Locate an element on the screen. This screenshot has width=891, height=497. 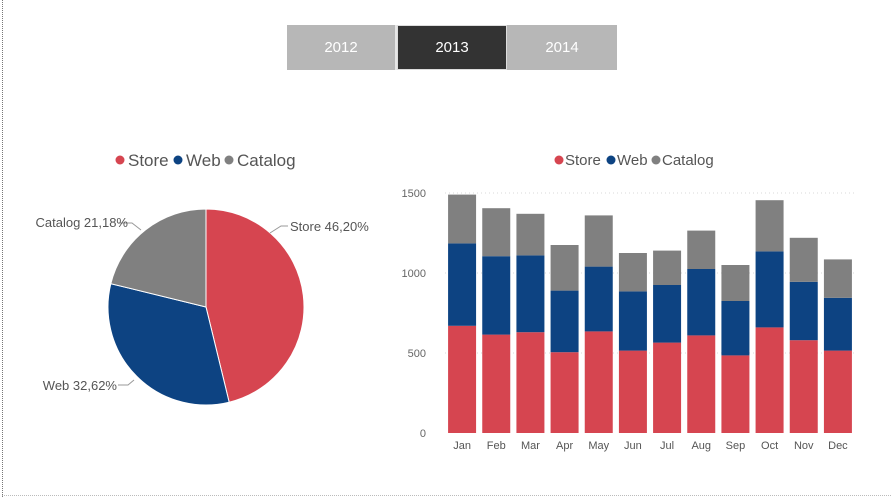
pie-slice-web is located at coordinates (168, 344).